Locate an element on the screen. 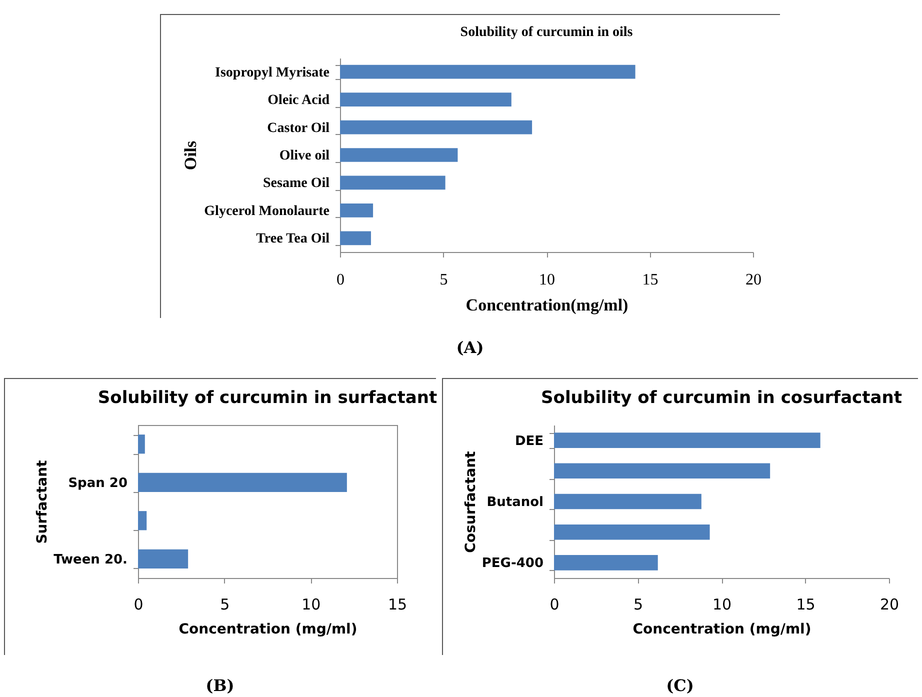 The width and height of the screenshot is (922, 697). y-tick-label: DEE is located at coordinates (529, 441).